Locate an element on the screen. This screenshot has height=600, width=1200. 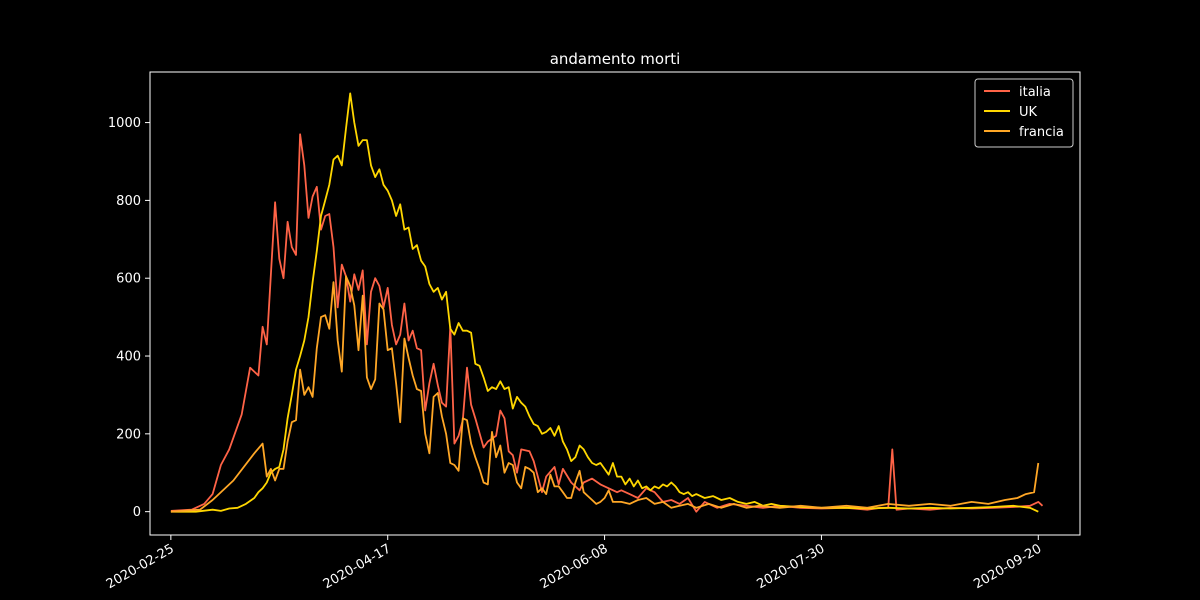
y-axis: 0 200 400 600 800 1000 is located at coordinates (129, 318).